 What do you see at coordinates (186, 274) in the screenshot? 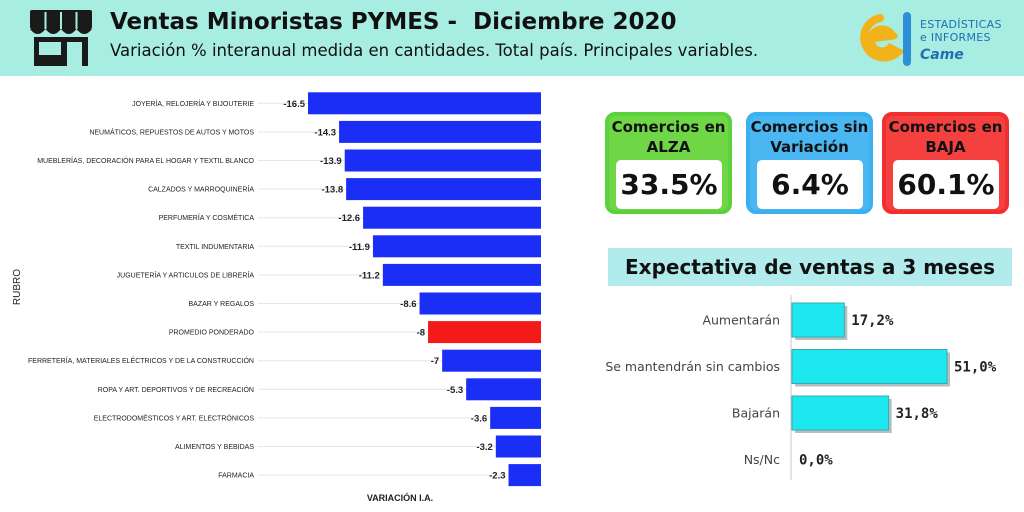
I see `category-label: JUGUETERÍA Y ARTICULOS DE LIBRERÍA` at bounding box center [186, 274].